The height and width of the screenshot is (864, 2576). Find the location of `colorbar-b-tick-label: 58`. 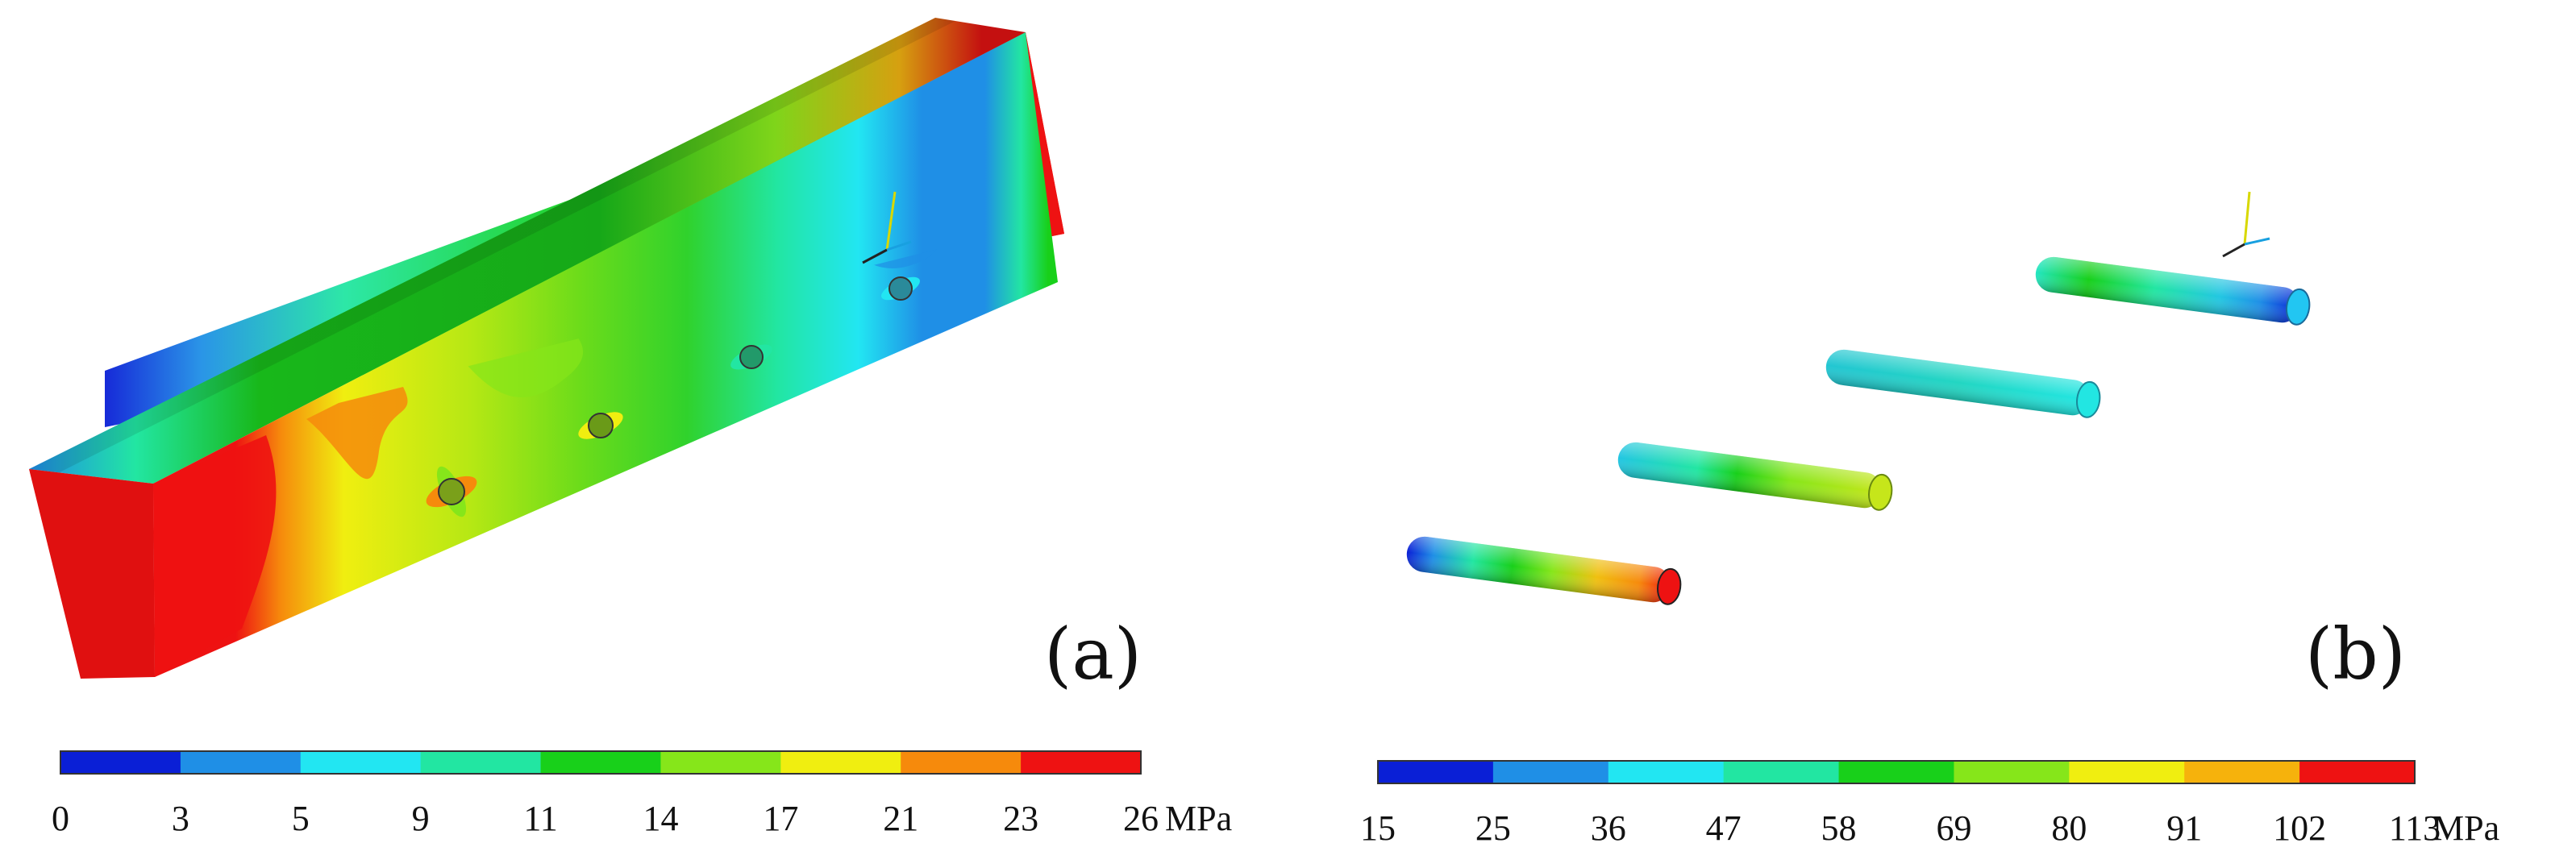

colorbar-b-tick-label: 58 is located at coordinates (1839, 828).